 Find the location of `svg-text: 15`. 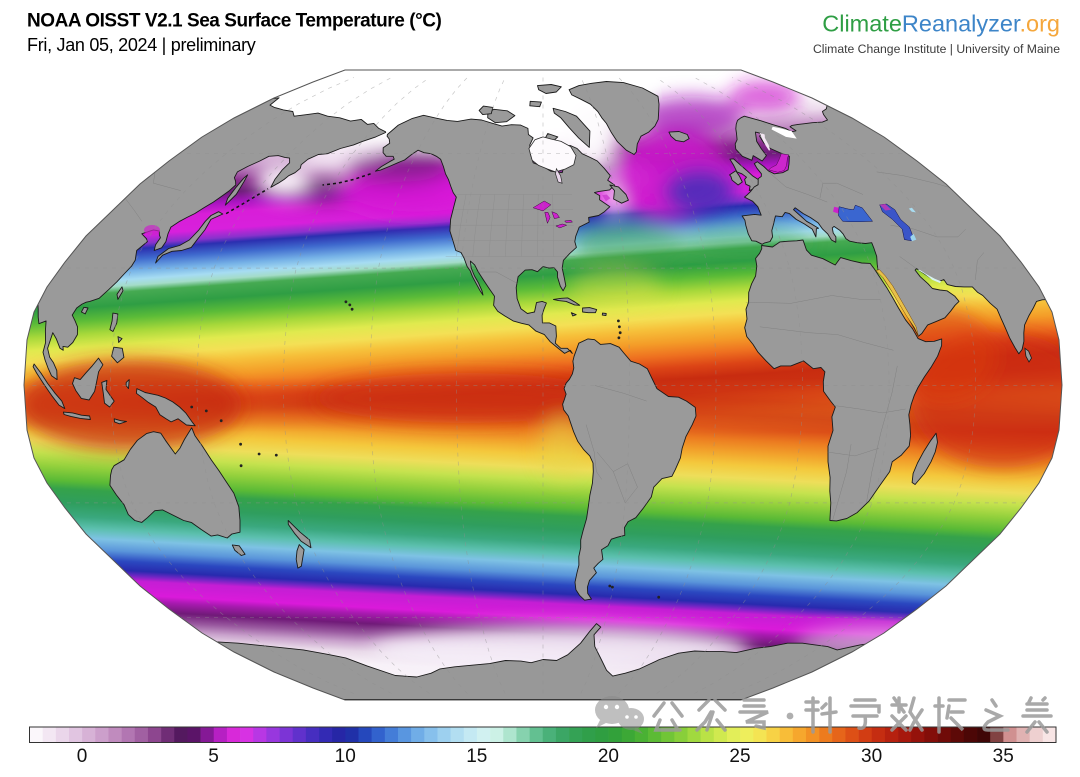

svg-text: 15 is located at coordinates (476, 756).